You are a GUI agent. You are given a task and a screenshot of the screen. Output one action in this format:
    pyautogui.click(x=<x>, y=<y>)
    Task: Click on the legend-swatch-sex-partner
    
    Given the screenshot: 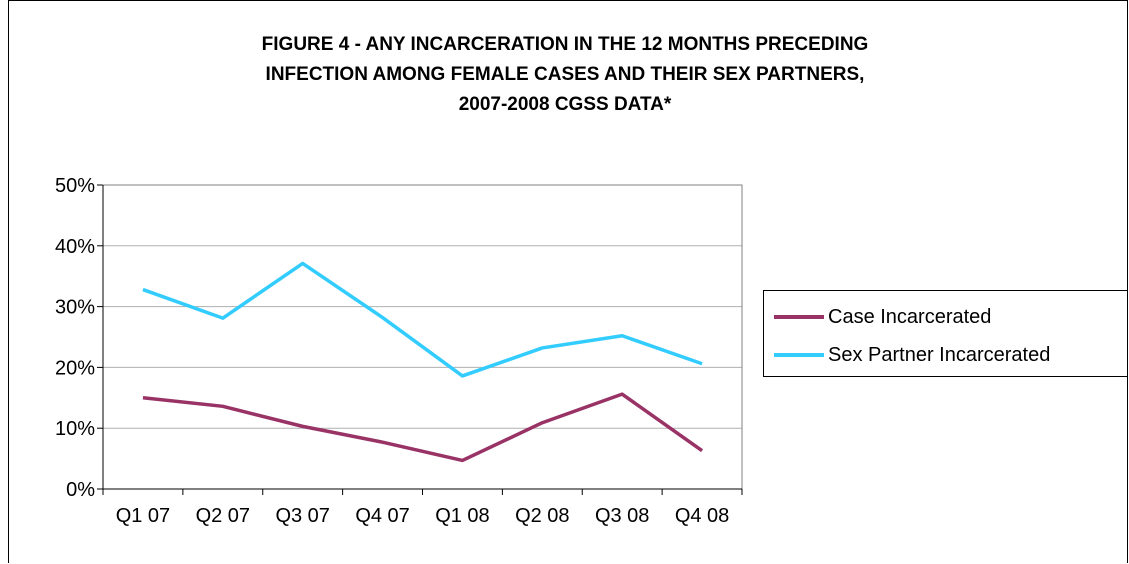 What is the action you would take?
    pyautogui.click(x=799, y=355)
    